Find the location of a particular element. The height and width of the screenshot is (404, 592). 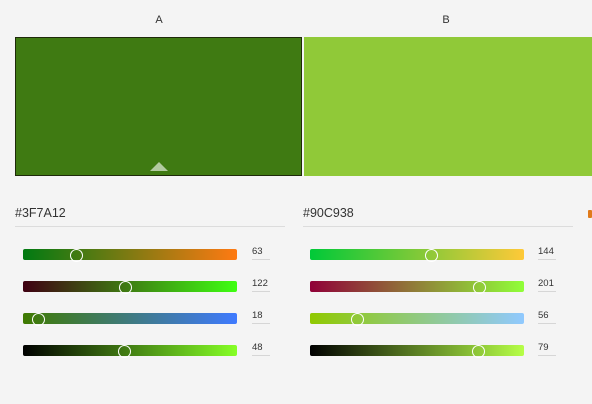

slider-b-blue is located at coordinates (417, 319).